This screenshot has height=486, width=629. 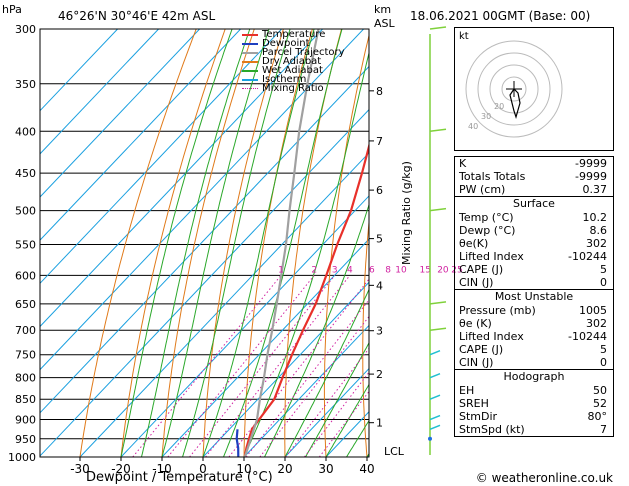 I want to click on pressure-tick-label: 550, so click(x=25, y=244).